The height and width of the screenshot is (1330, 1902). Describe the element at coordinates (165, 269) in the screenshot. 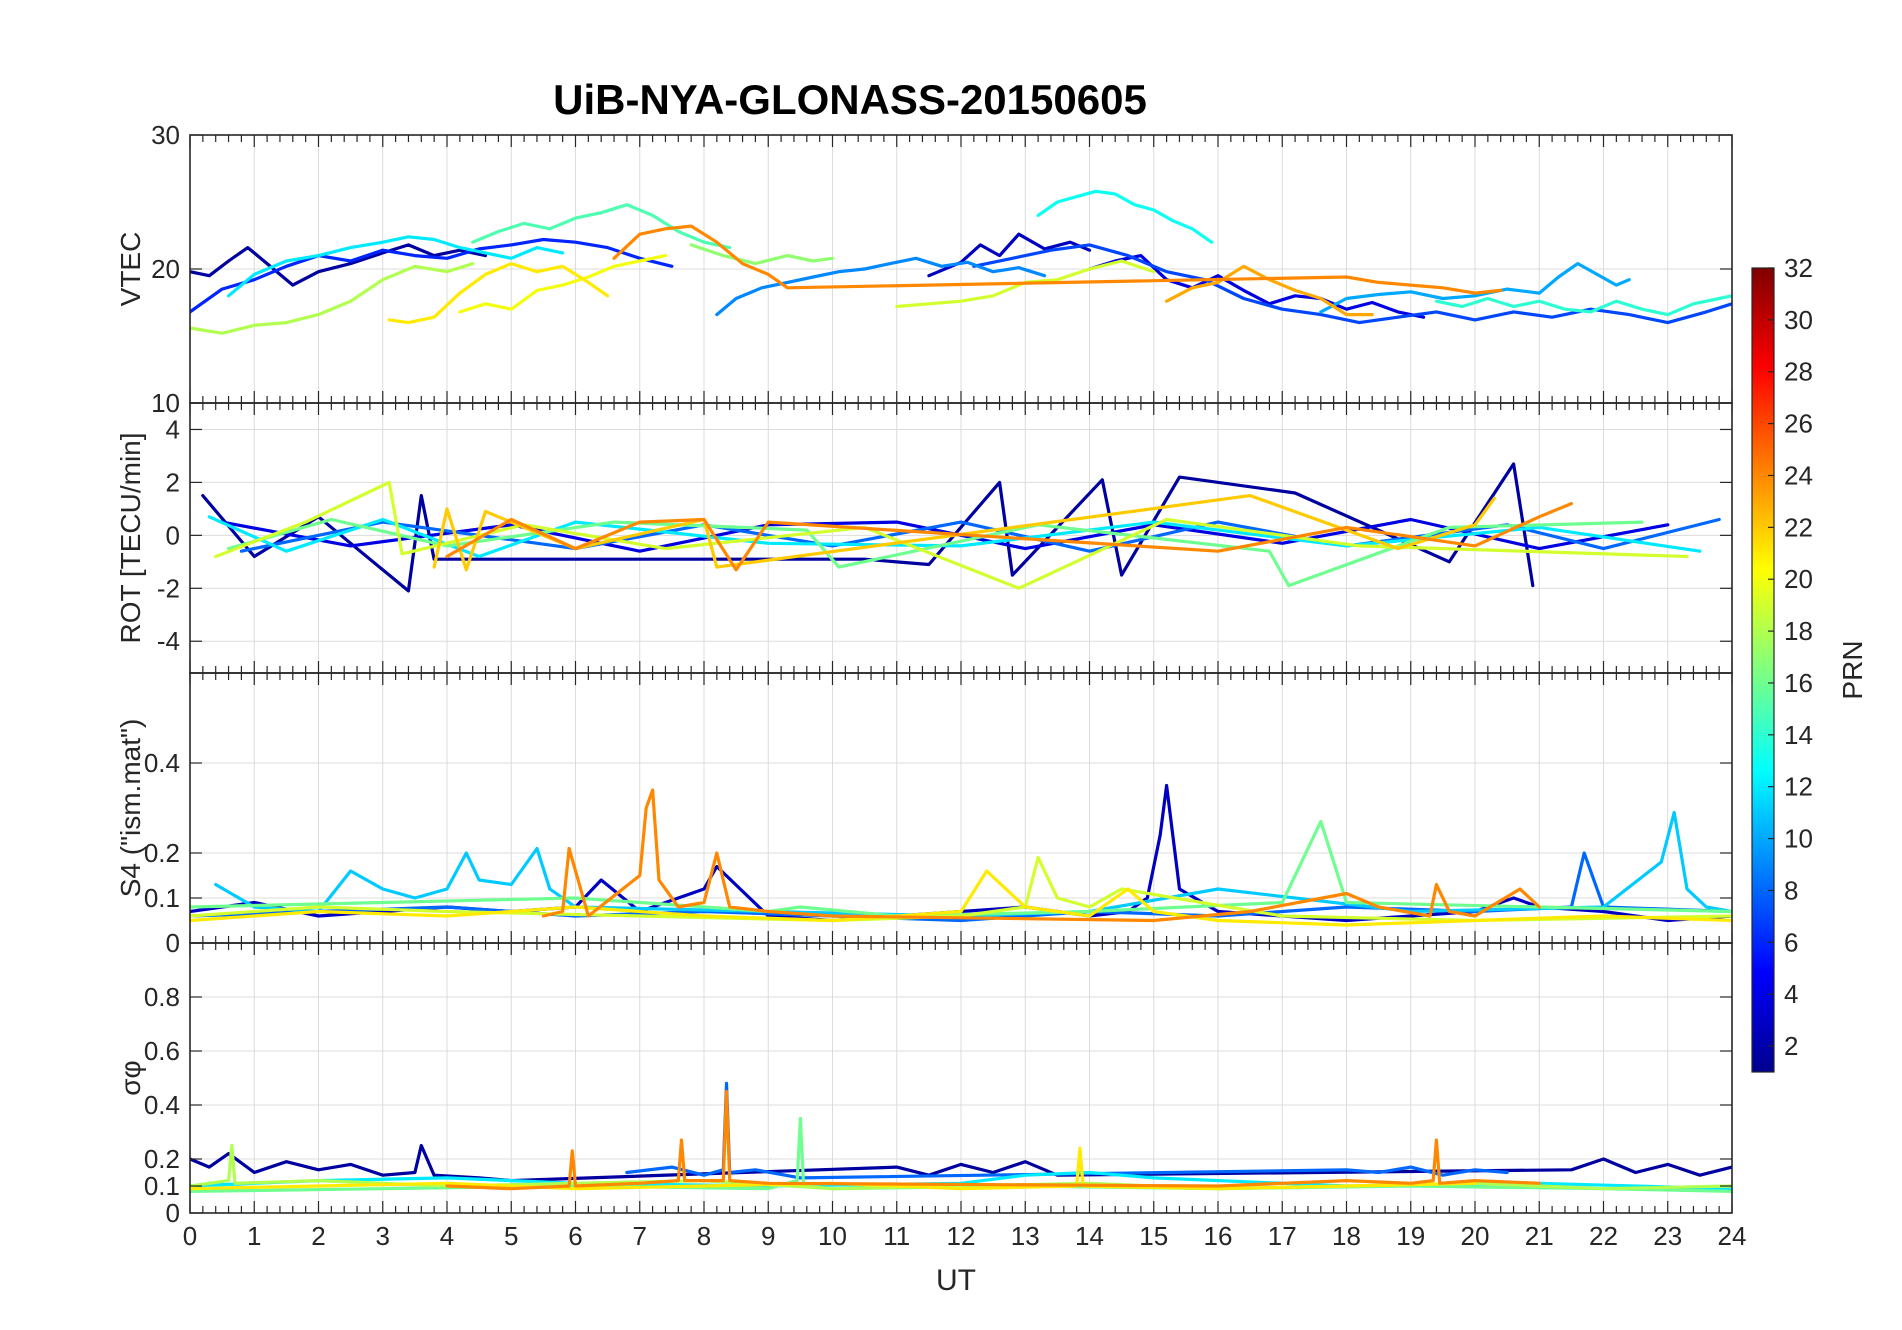

I see `y-tick-label: 20` at that location.